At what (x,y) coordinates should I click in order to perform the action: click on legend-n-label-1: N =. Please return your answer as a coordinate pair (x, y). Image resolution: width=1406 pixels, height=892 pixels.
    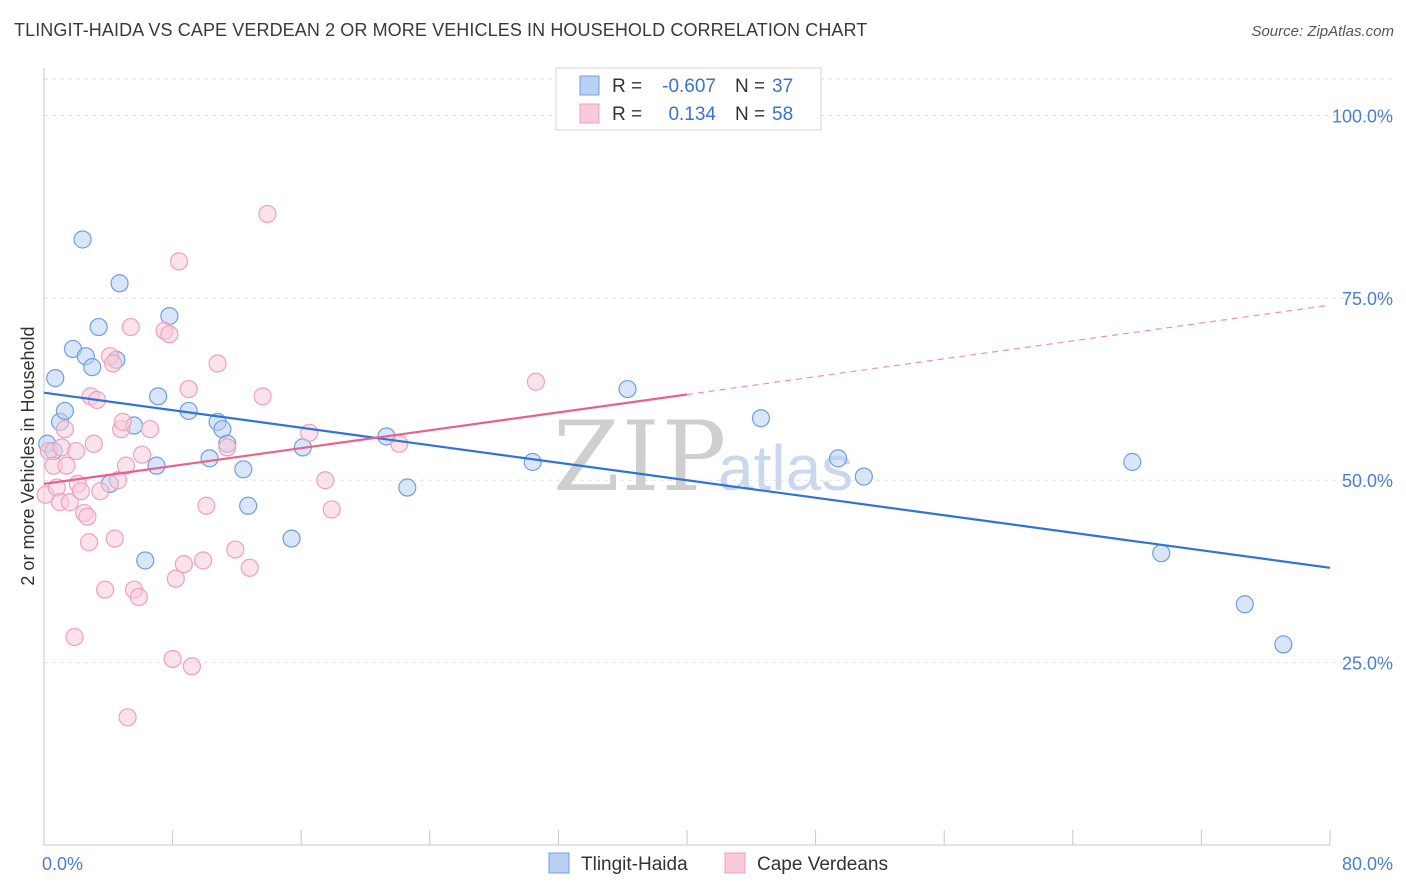
    Looking at the image, I should click on (750, 86).